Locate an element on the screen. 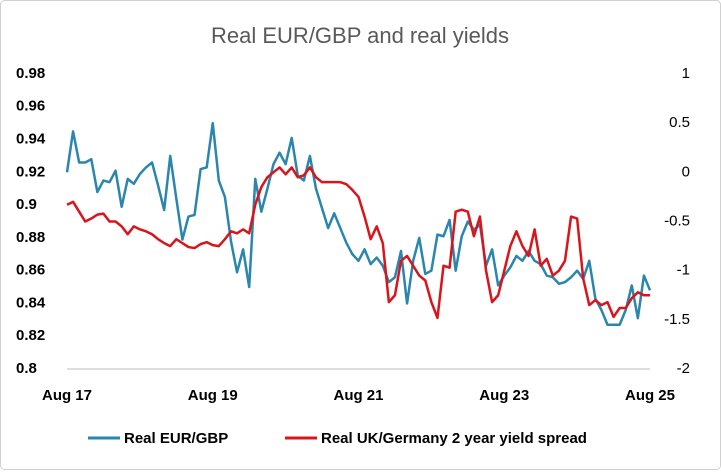 Image resolution: width=721 pixels, height=475 pixels. x-tick-label: Aug 25 is located at coordinates (650, 395).